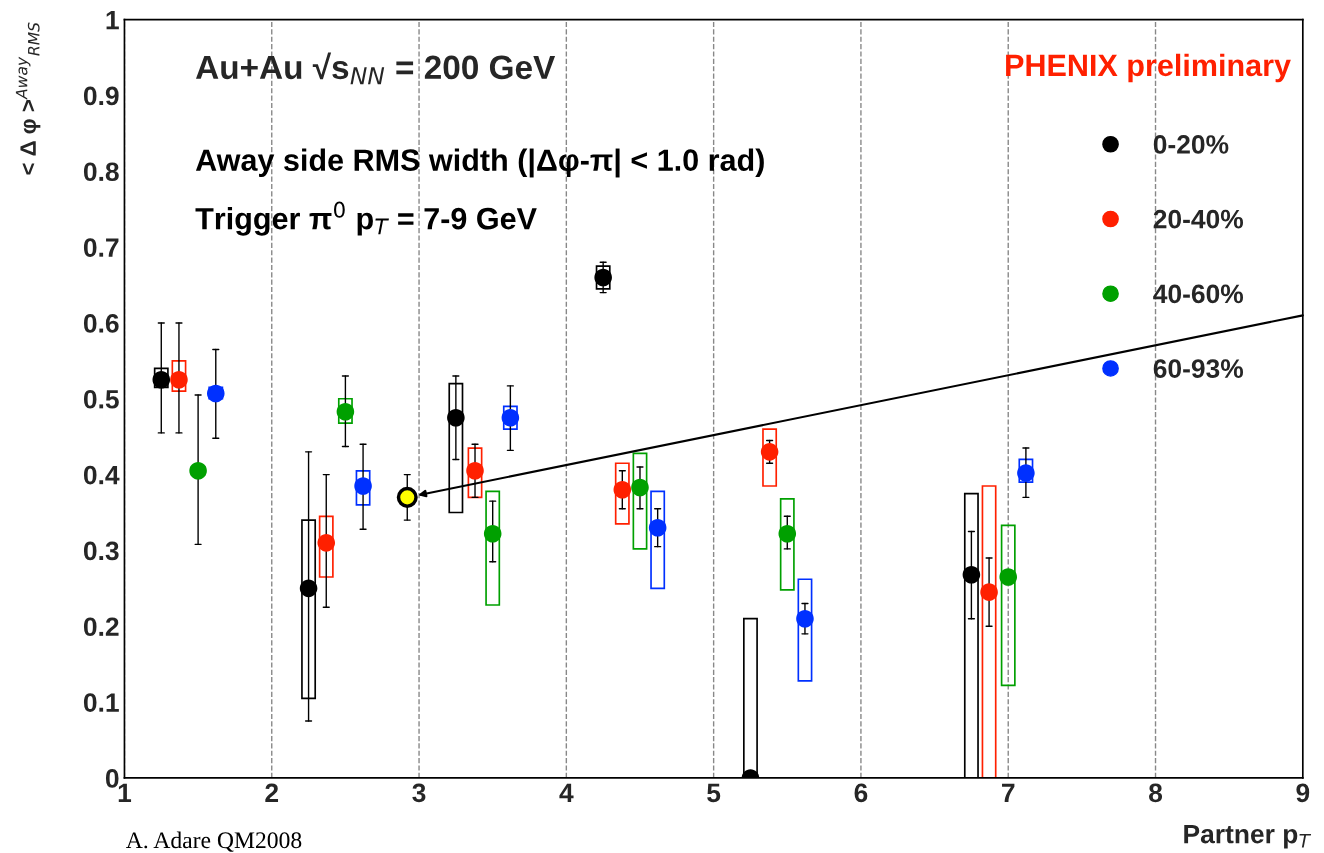  Describe the element at coordinates (861, 793) in the screenshot. I see `x-tick-label: 6` at that location.